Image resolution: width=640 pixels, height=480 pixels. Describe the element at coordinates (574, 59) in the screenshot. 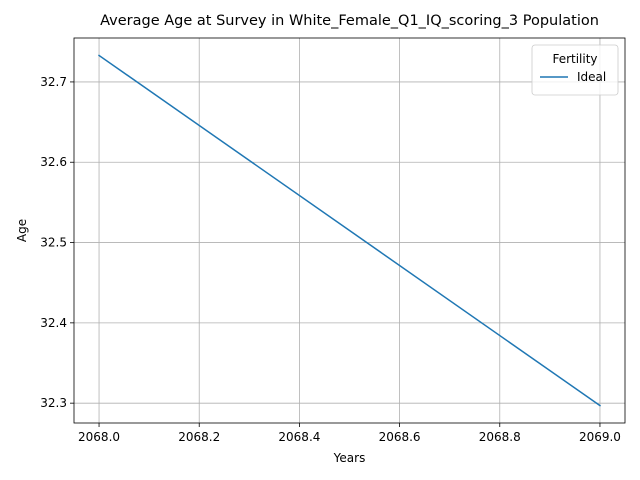

I see `legend-title: Fertility` at that location.